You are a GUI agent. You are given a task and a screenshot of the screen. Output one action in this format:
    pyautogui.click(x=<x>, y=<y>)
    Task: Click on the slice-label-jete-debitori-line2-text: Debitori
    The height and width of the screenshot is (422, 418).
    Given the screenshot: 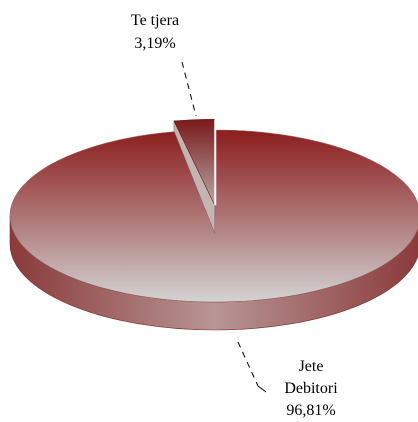 What is the action you would take?
    pyautogui.click(x=311, y=388)
    